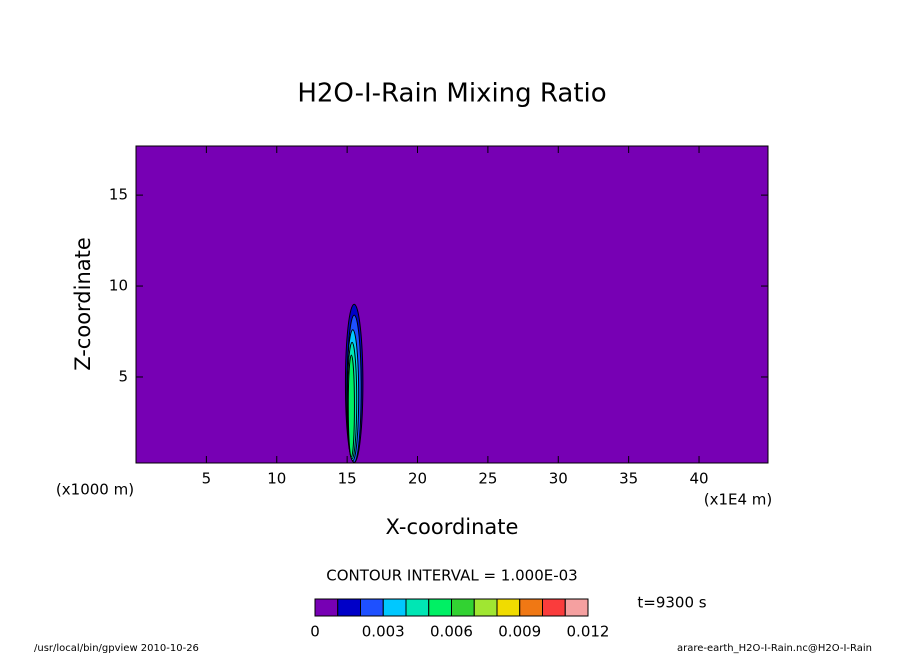  I want to click on footer-right: arare-earth_H2O-I-Rain.nc@H2O-I-Rain, so click(774, 648).